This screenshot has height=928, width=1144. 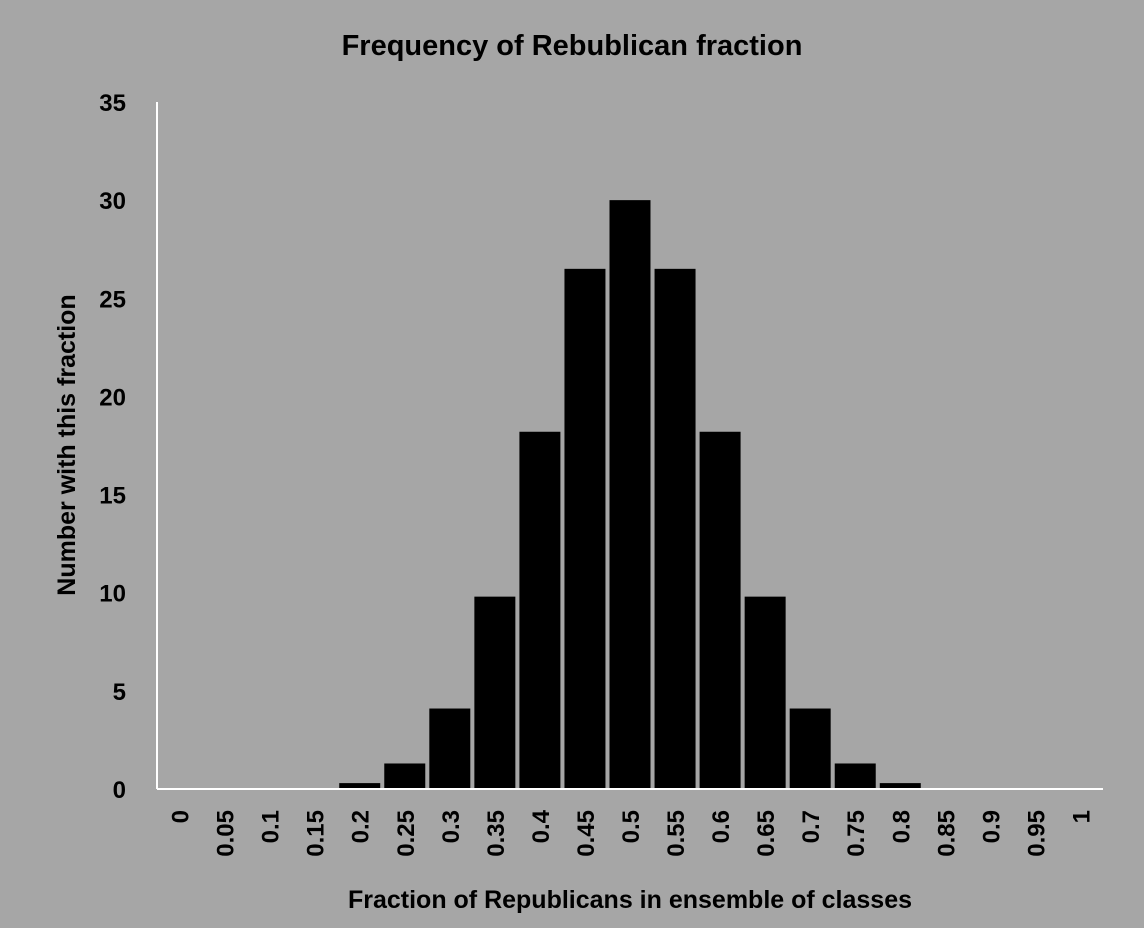 I want to click on y-tick-label: 0, so click(x=119, y=790).